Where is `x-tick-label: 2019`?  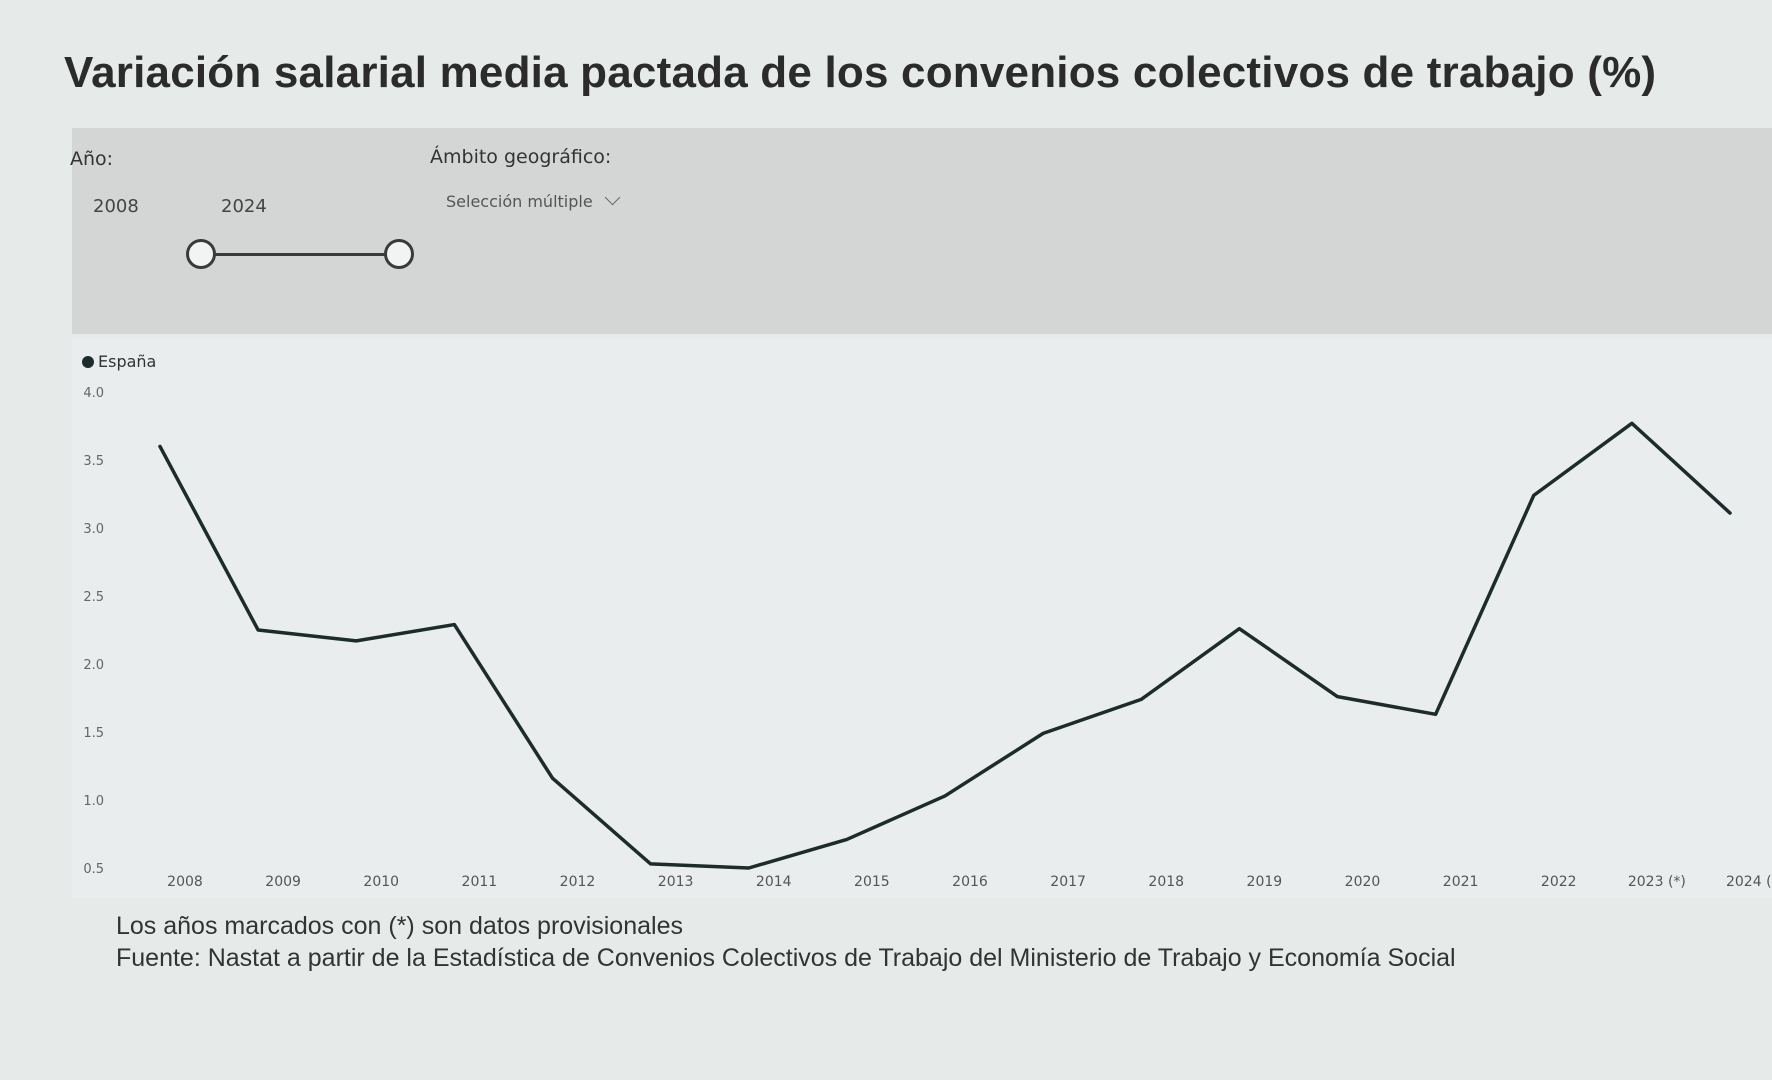 x-tick-label: 2019 is located at coordinates (1265, 882).